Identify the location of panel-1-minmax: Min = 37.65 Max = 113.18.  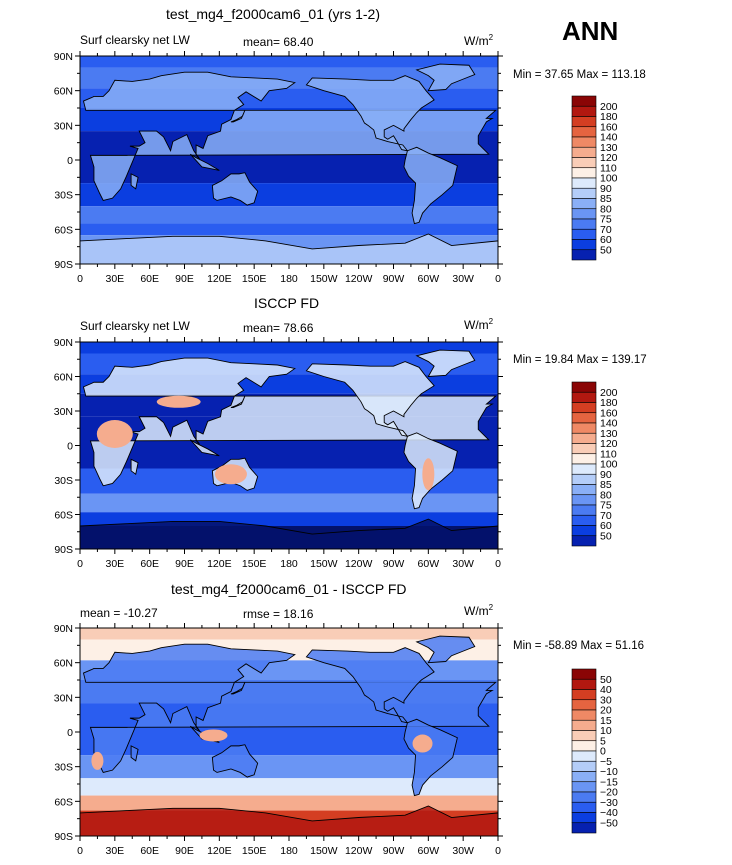
(579, 75).